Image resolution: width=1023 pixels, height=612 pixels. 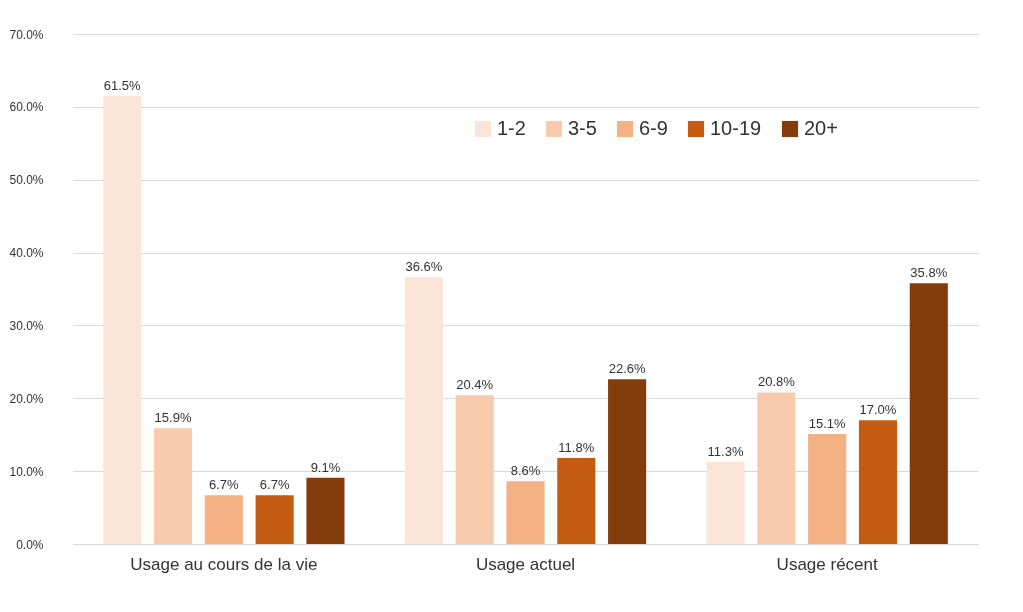 What do you see at coordinates (725, 451) in the screenshot?
I see `data-label: 11.3%` at bounding box center [725, 451].